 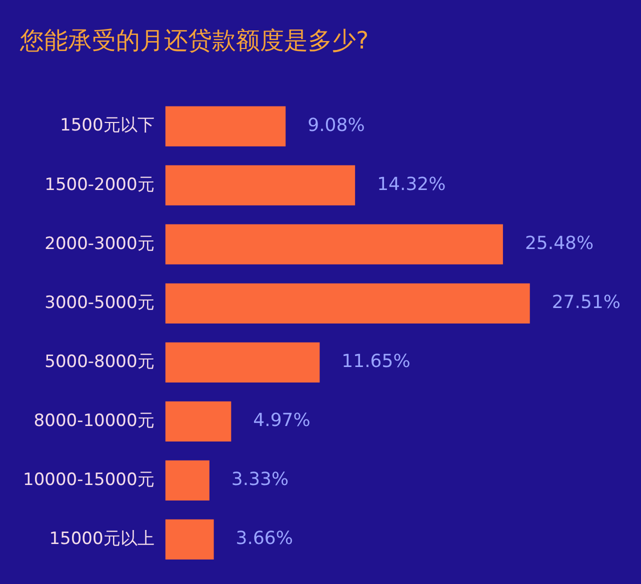 I want to click on data-label: 11.65%, so click(x=376, y=361).